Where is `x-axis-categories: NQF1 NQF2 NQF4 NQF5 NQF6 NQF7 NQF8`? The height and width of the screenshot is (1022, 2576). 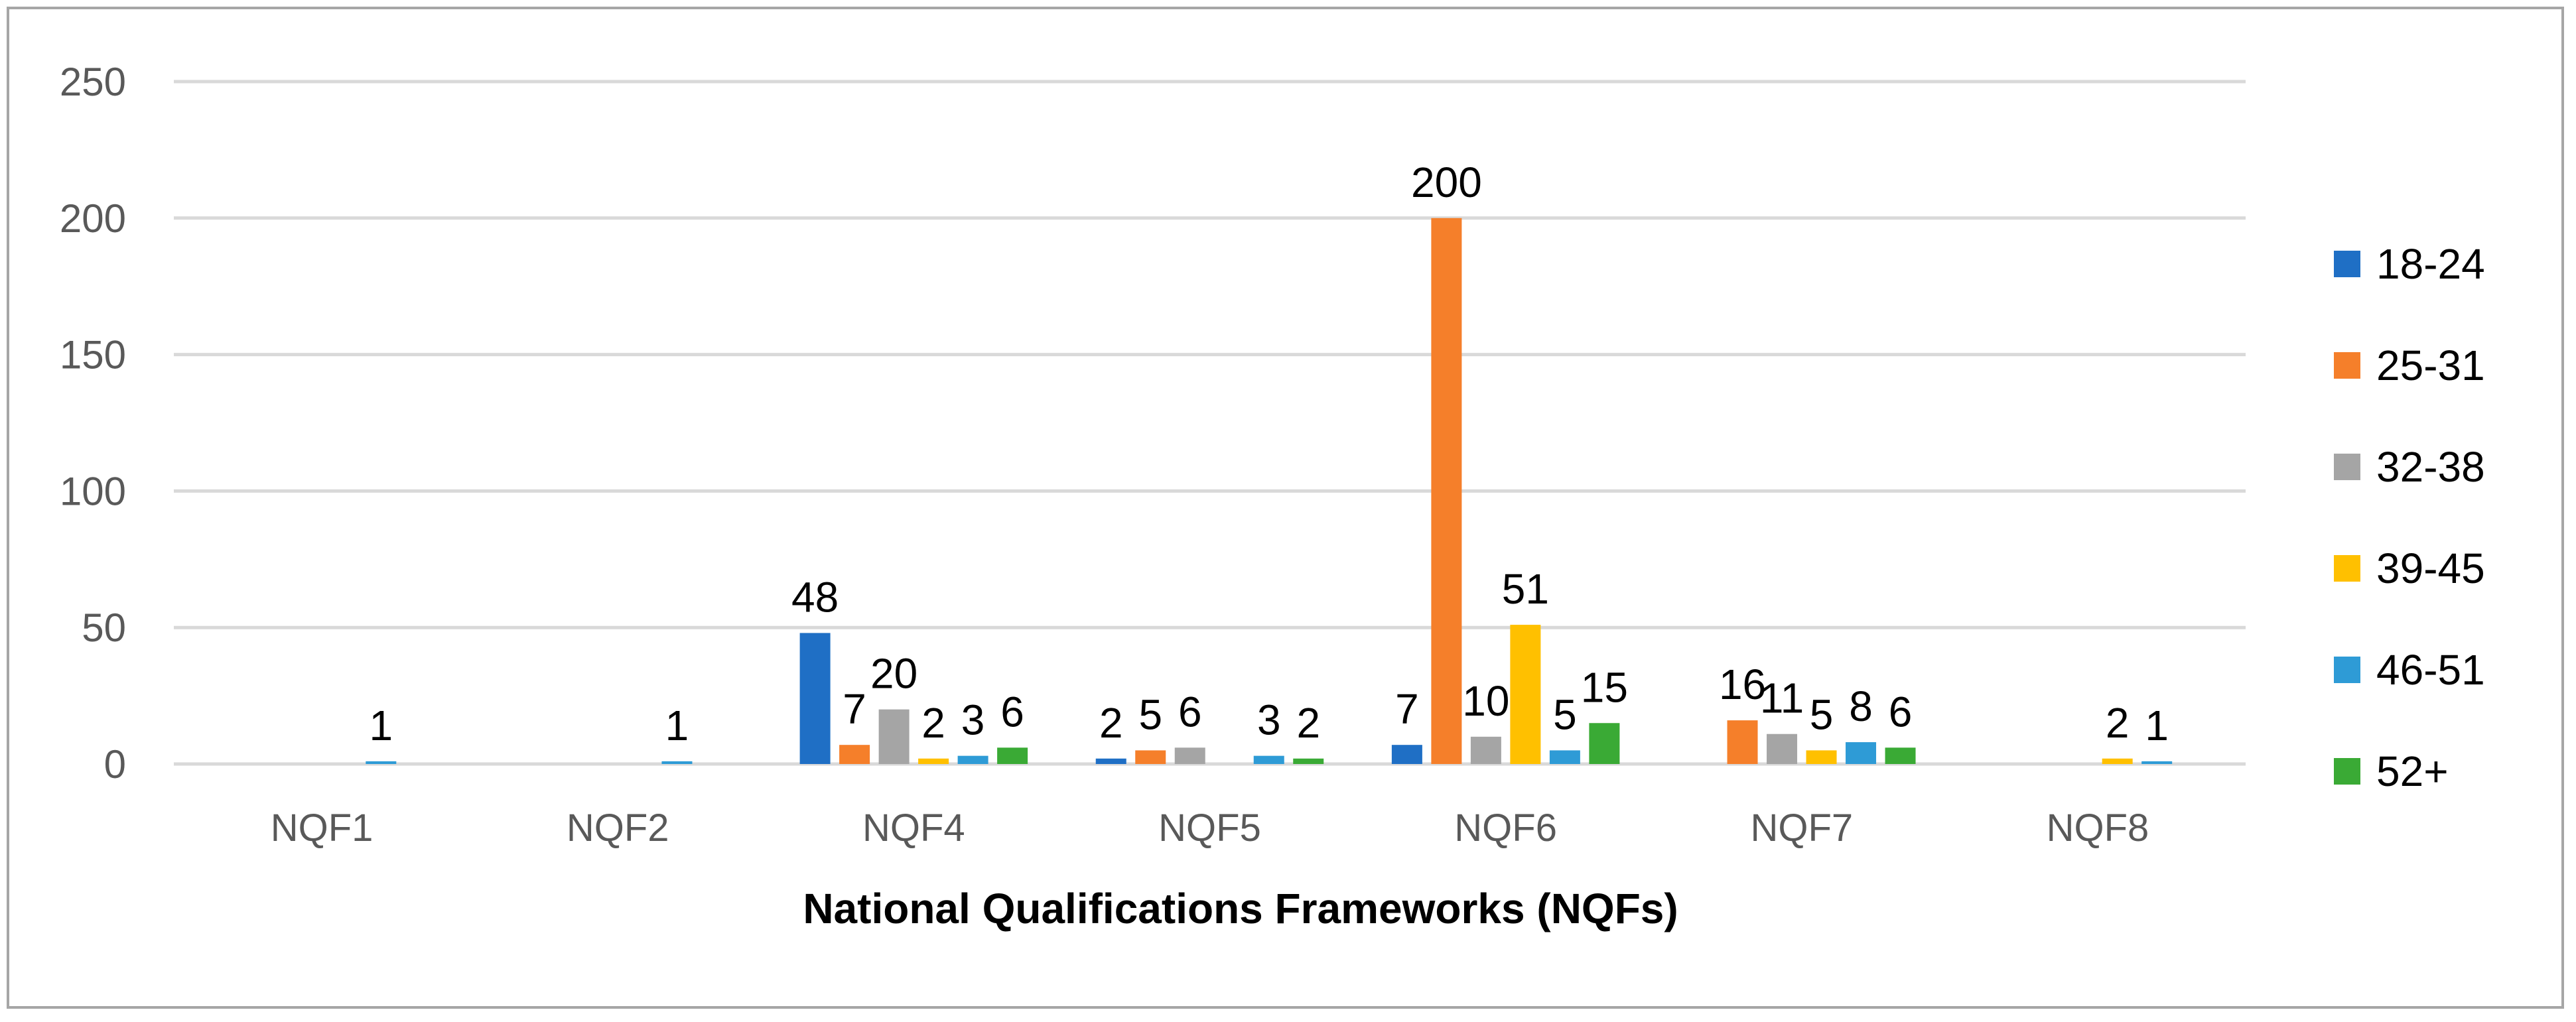
x-axis-categories: NQF1 NQF2 NQF4 NQF5 NQF6 NQF7 NQF8 is located at coordinates (1210, 828).